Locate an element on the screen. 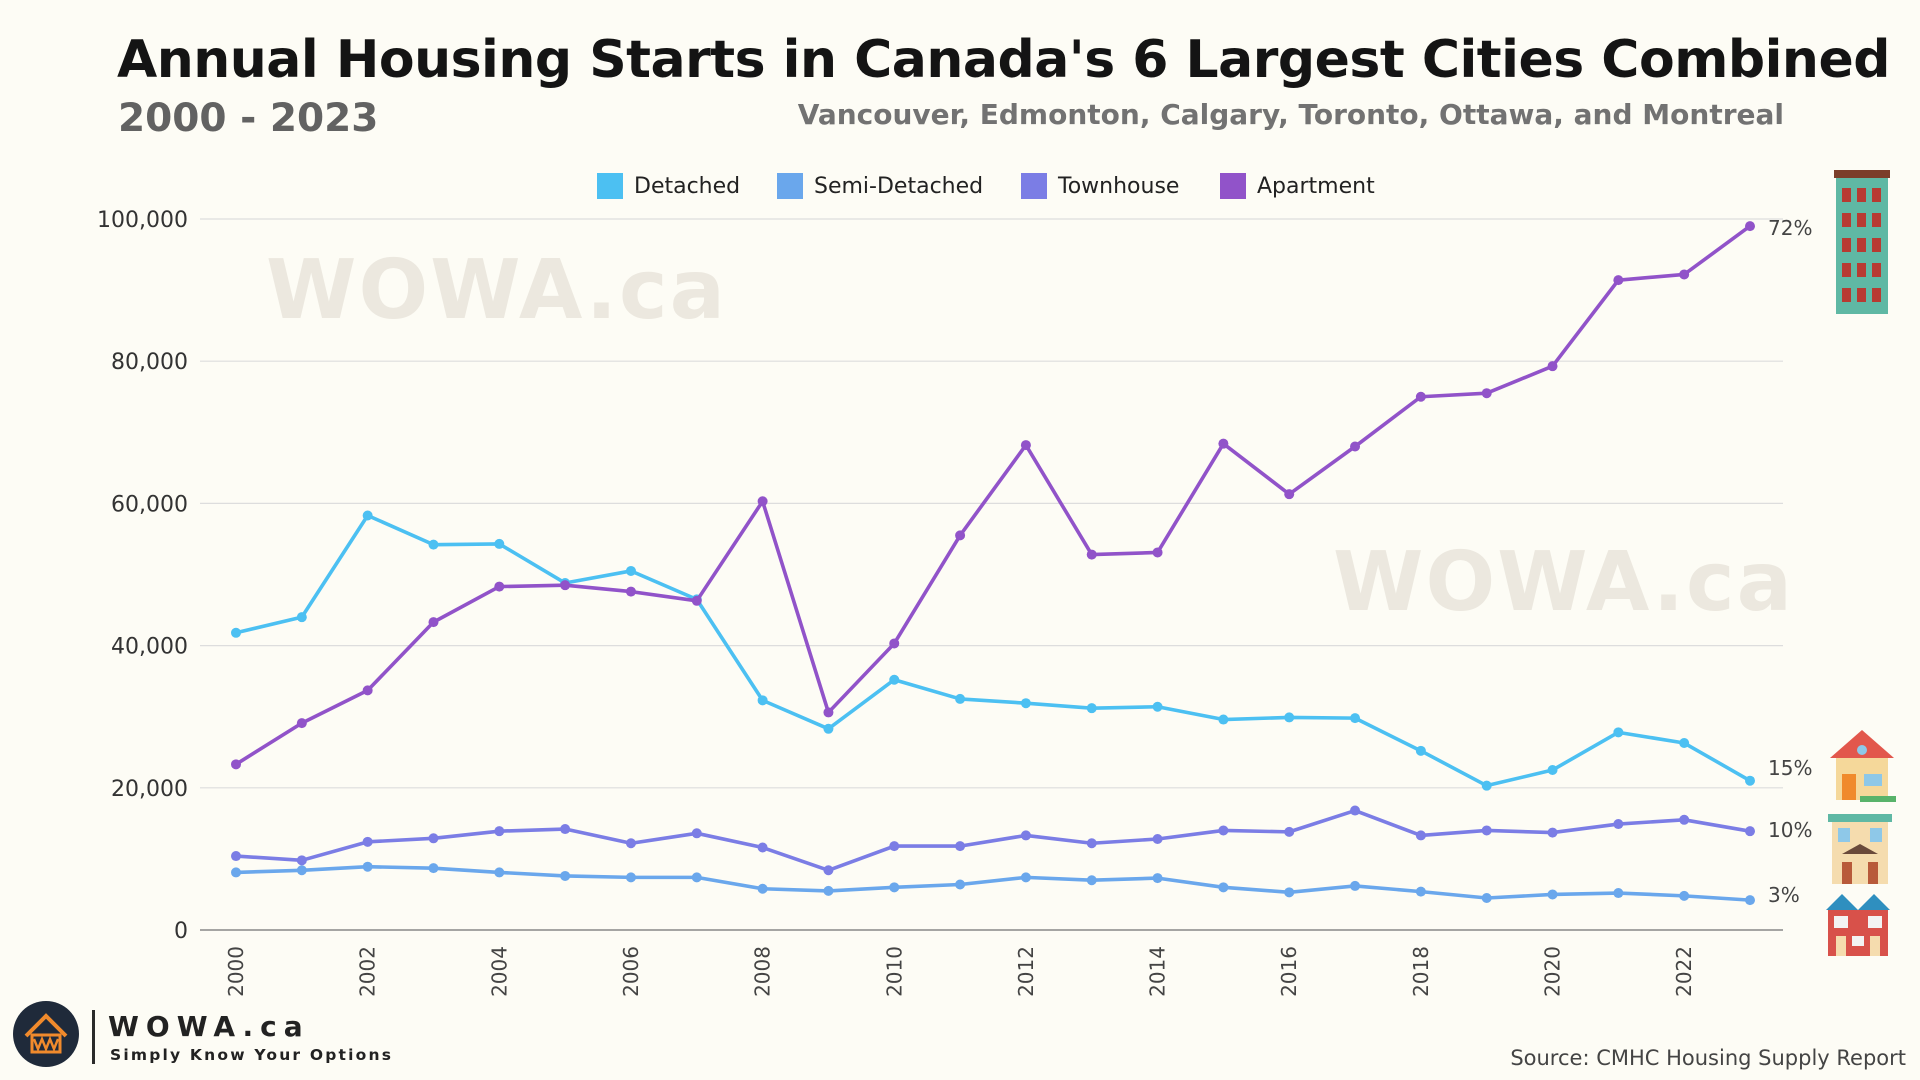 The image size is (1920, 1080). x-tick-label: 2010 is located at coordinates (894, 971).